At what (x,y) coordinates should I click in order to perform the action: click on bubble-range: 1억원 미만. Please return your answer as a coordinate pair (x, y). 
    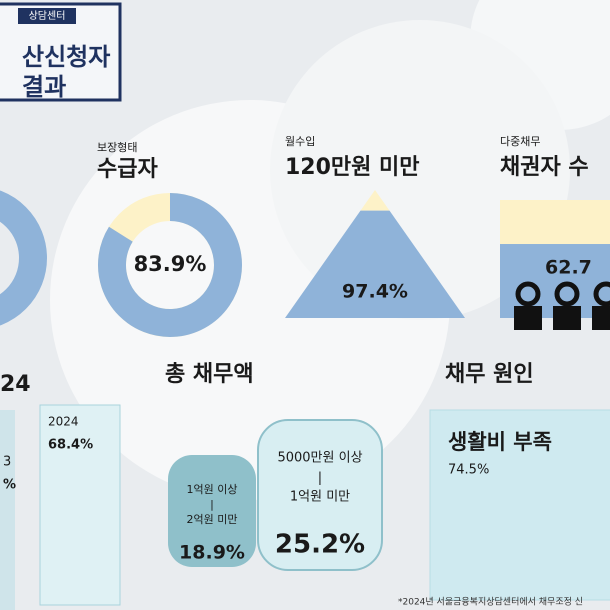
    Looking at the image, I should click on (320, 497).